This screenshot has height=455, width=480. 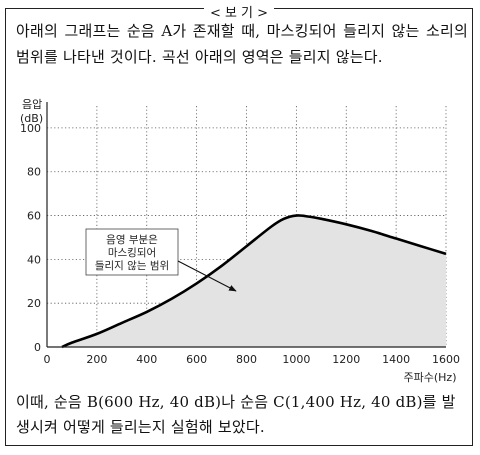 I want to click on x-tick-label: 200, so click(x=96, y=359).